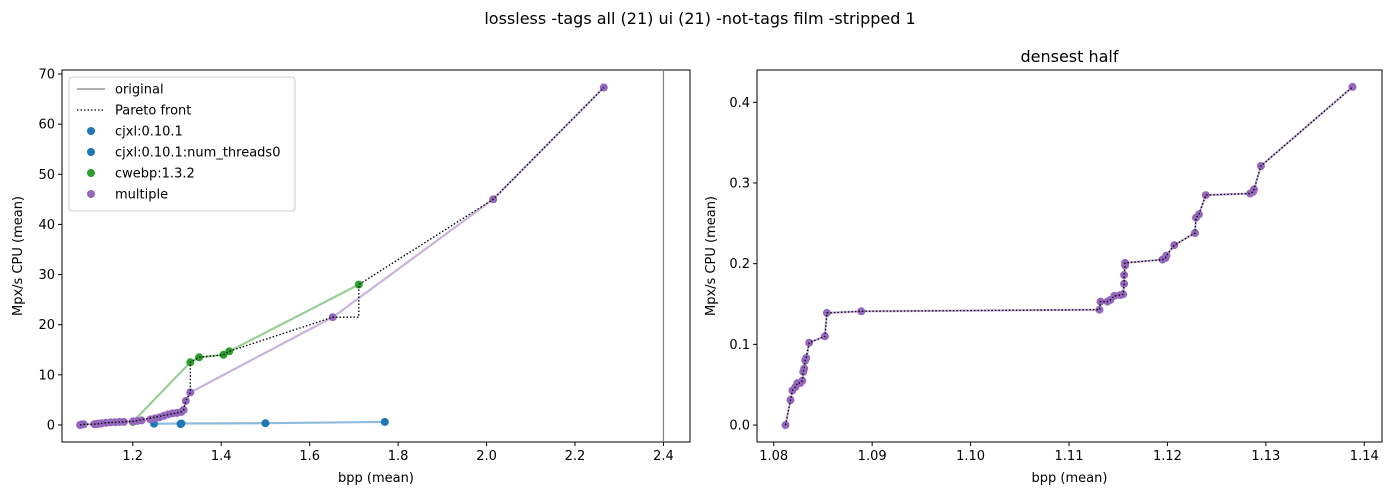 The image size is (1400, 504). What do you see at coordinates (773, 456) in the screenshot?
I see `x-tick-label: 1.08` at bounding box center [773, 456].